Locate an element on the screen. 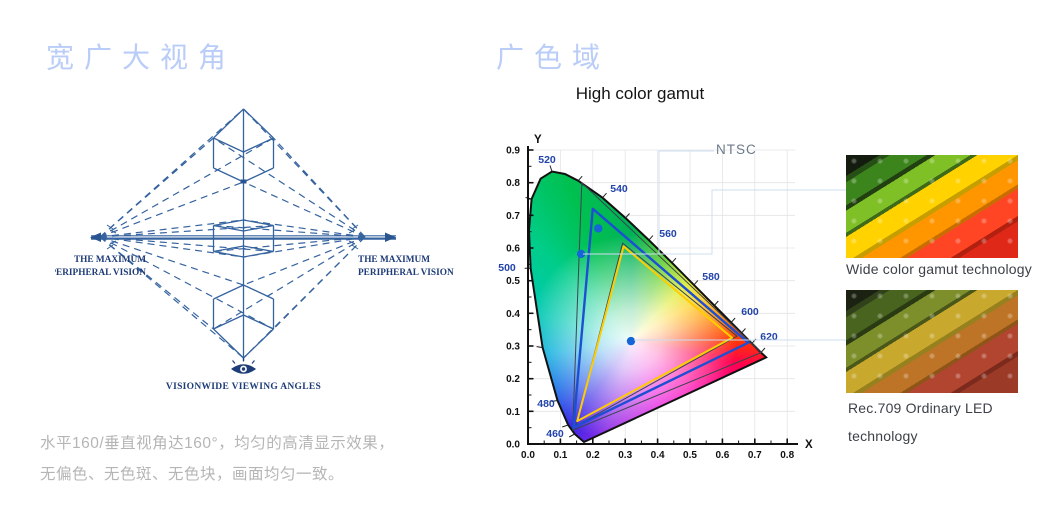  x-tick-label: 0.7 is located at coordinates (755, 455).